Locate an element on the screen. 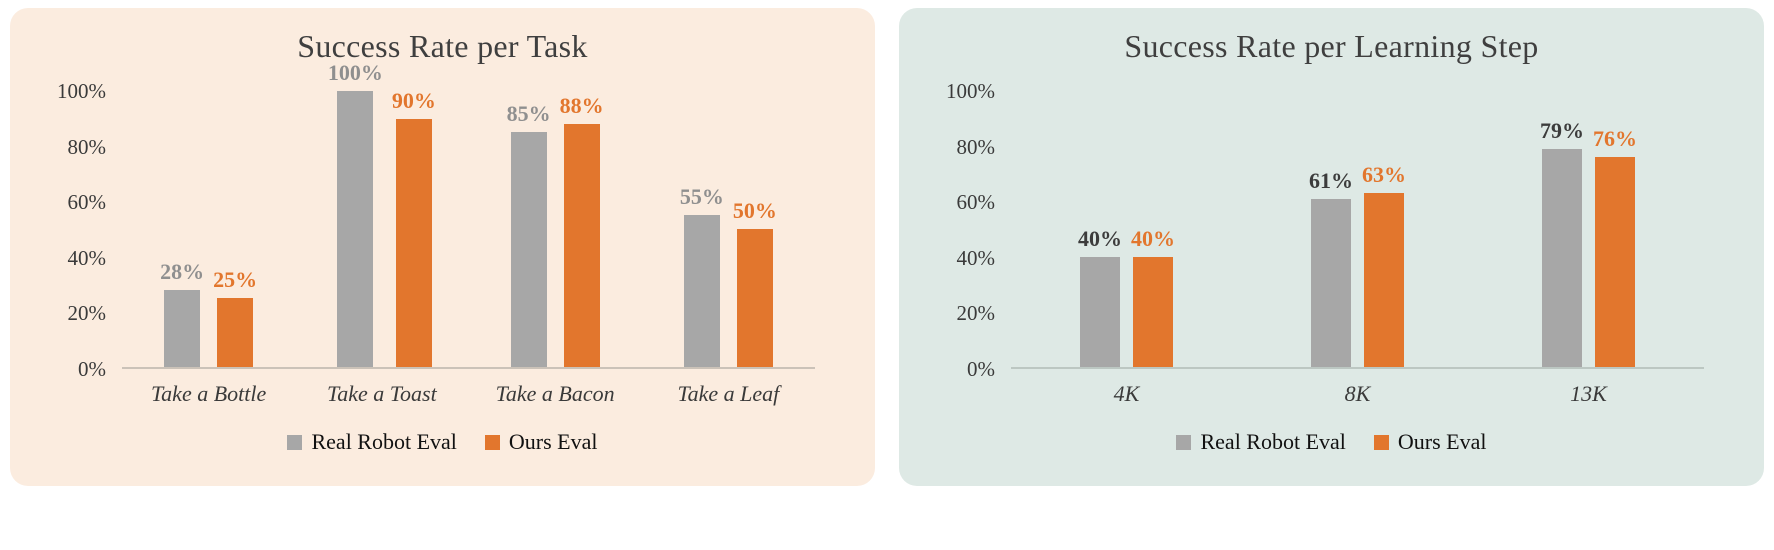 The width and height of the screenshot is (1774, 550). category-slot: 40% 40% is located at coordinates (1126, 229).